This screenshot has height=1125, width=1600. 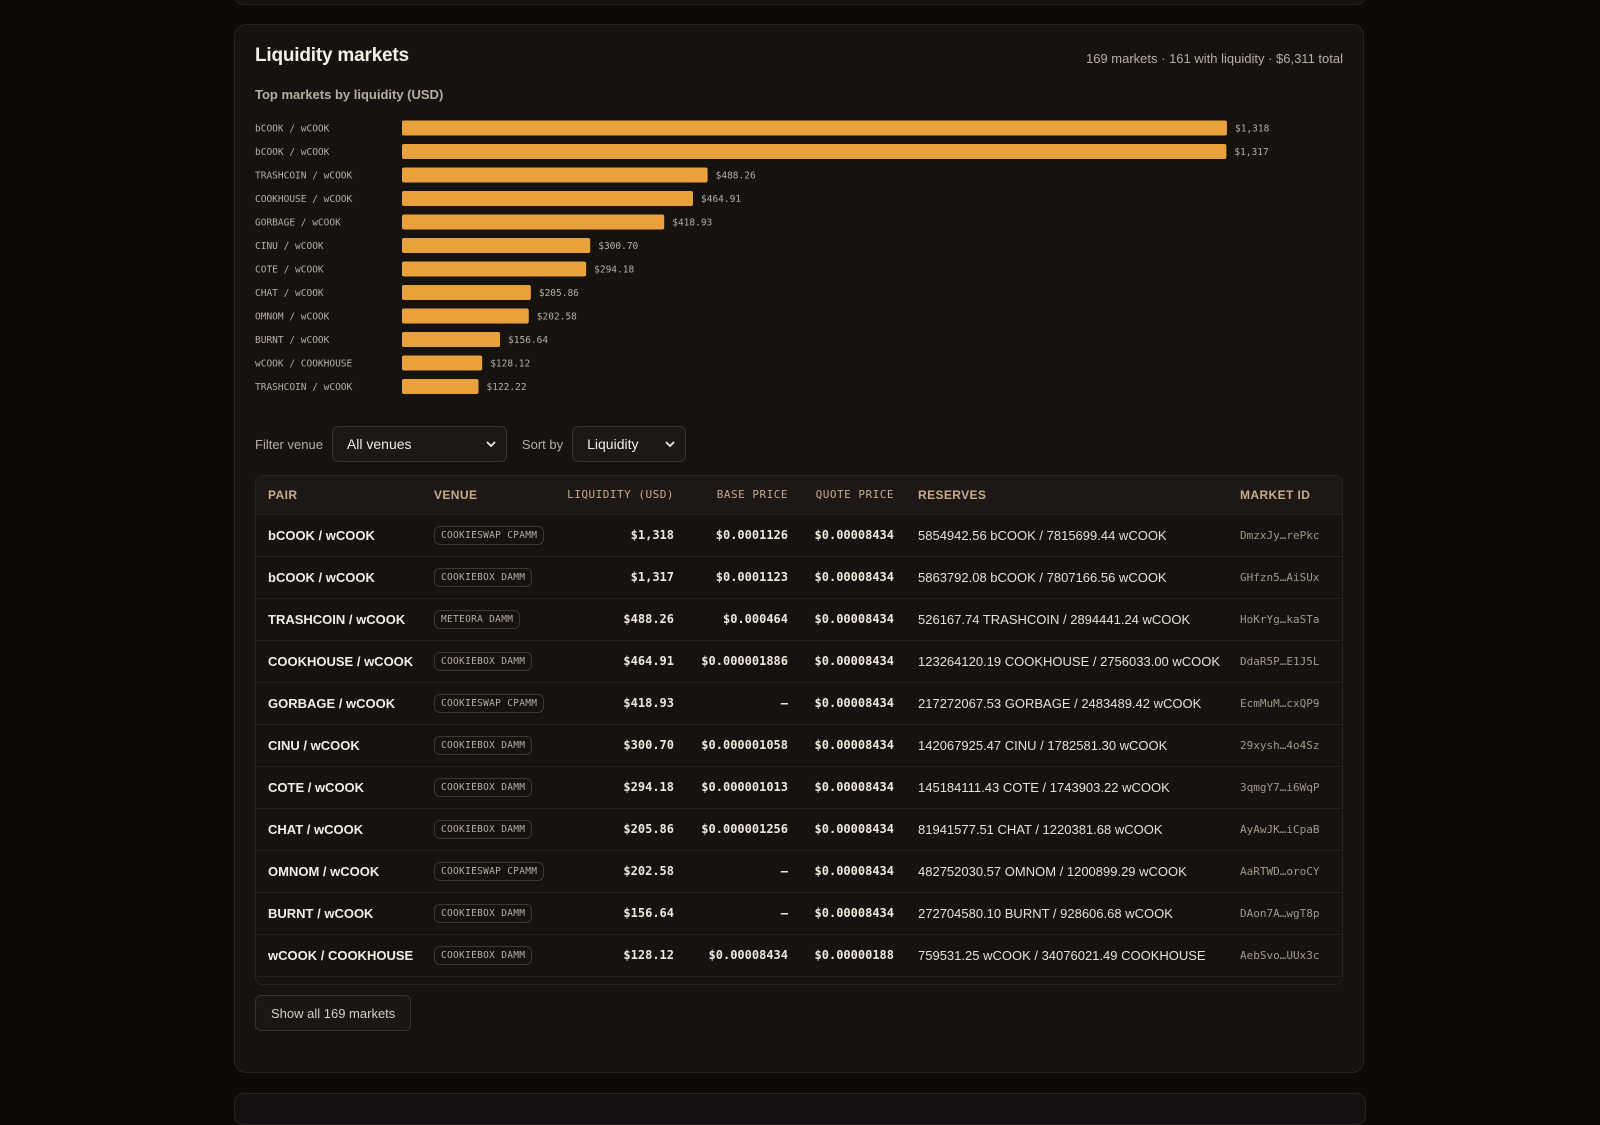 I want to click on pair-cell: COTE / wCOOK, so click(x=339, y=787).